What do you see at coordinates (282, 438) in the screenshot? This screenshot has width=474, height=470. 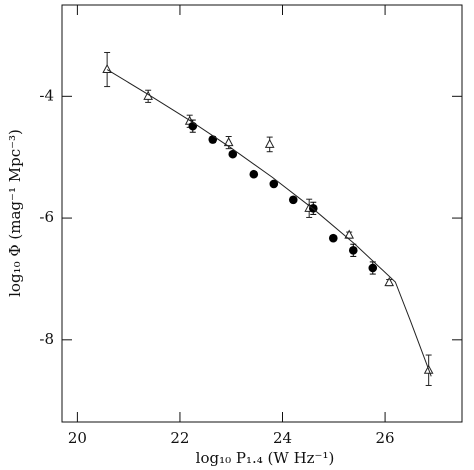 I see `x-tick-label: 24` at bounding box center [282, 438].